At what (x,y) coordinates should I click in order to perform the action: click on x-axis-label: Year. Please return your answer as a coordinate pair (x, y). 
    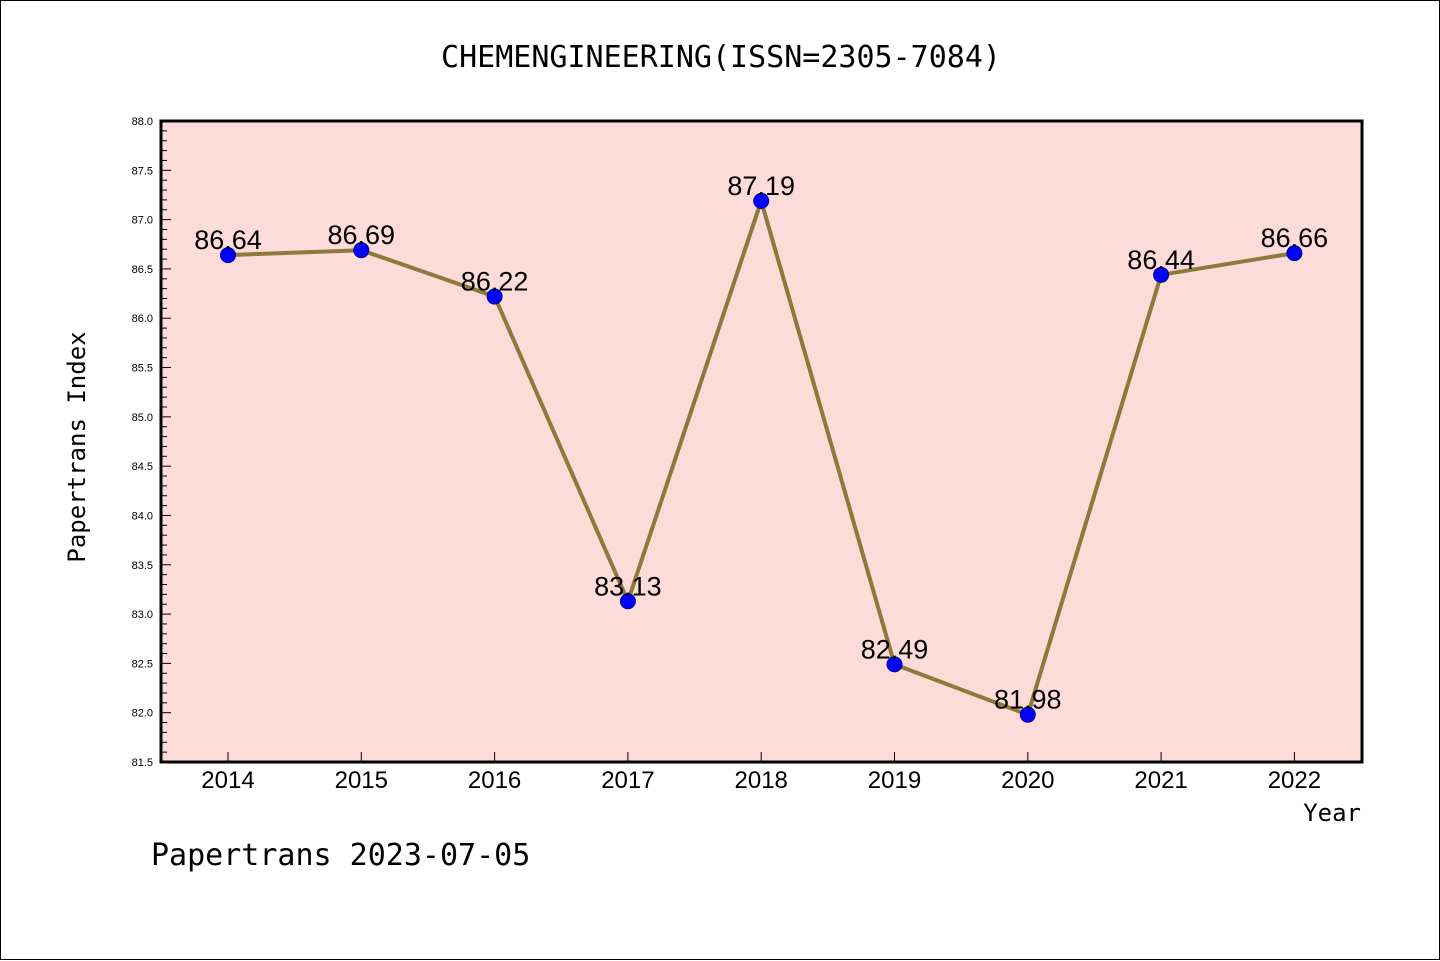
    Looking at the image, I should click on (1332, 813).